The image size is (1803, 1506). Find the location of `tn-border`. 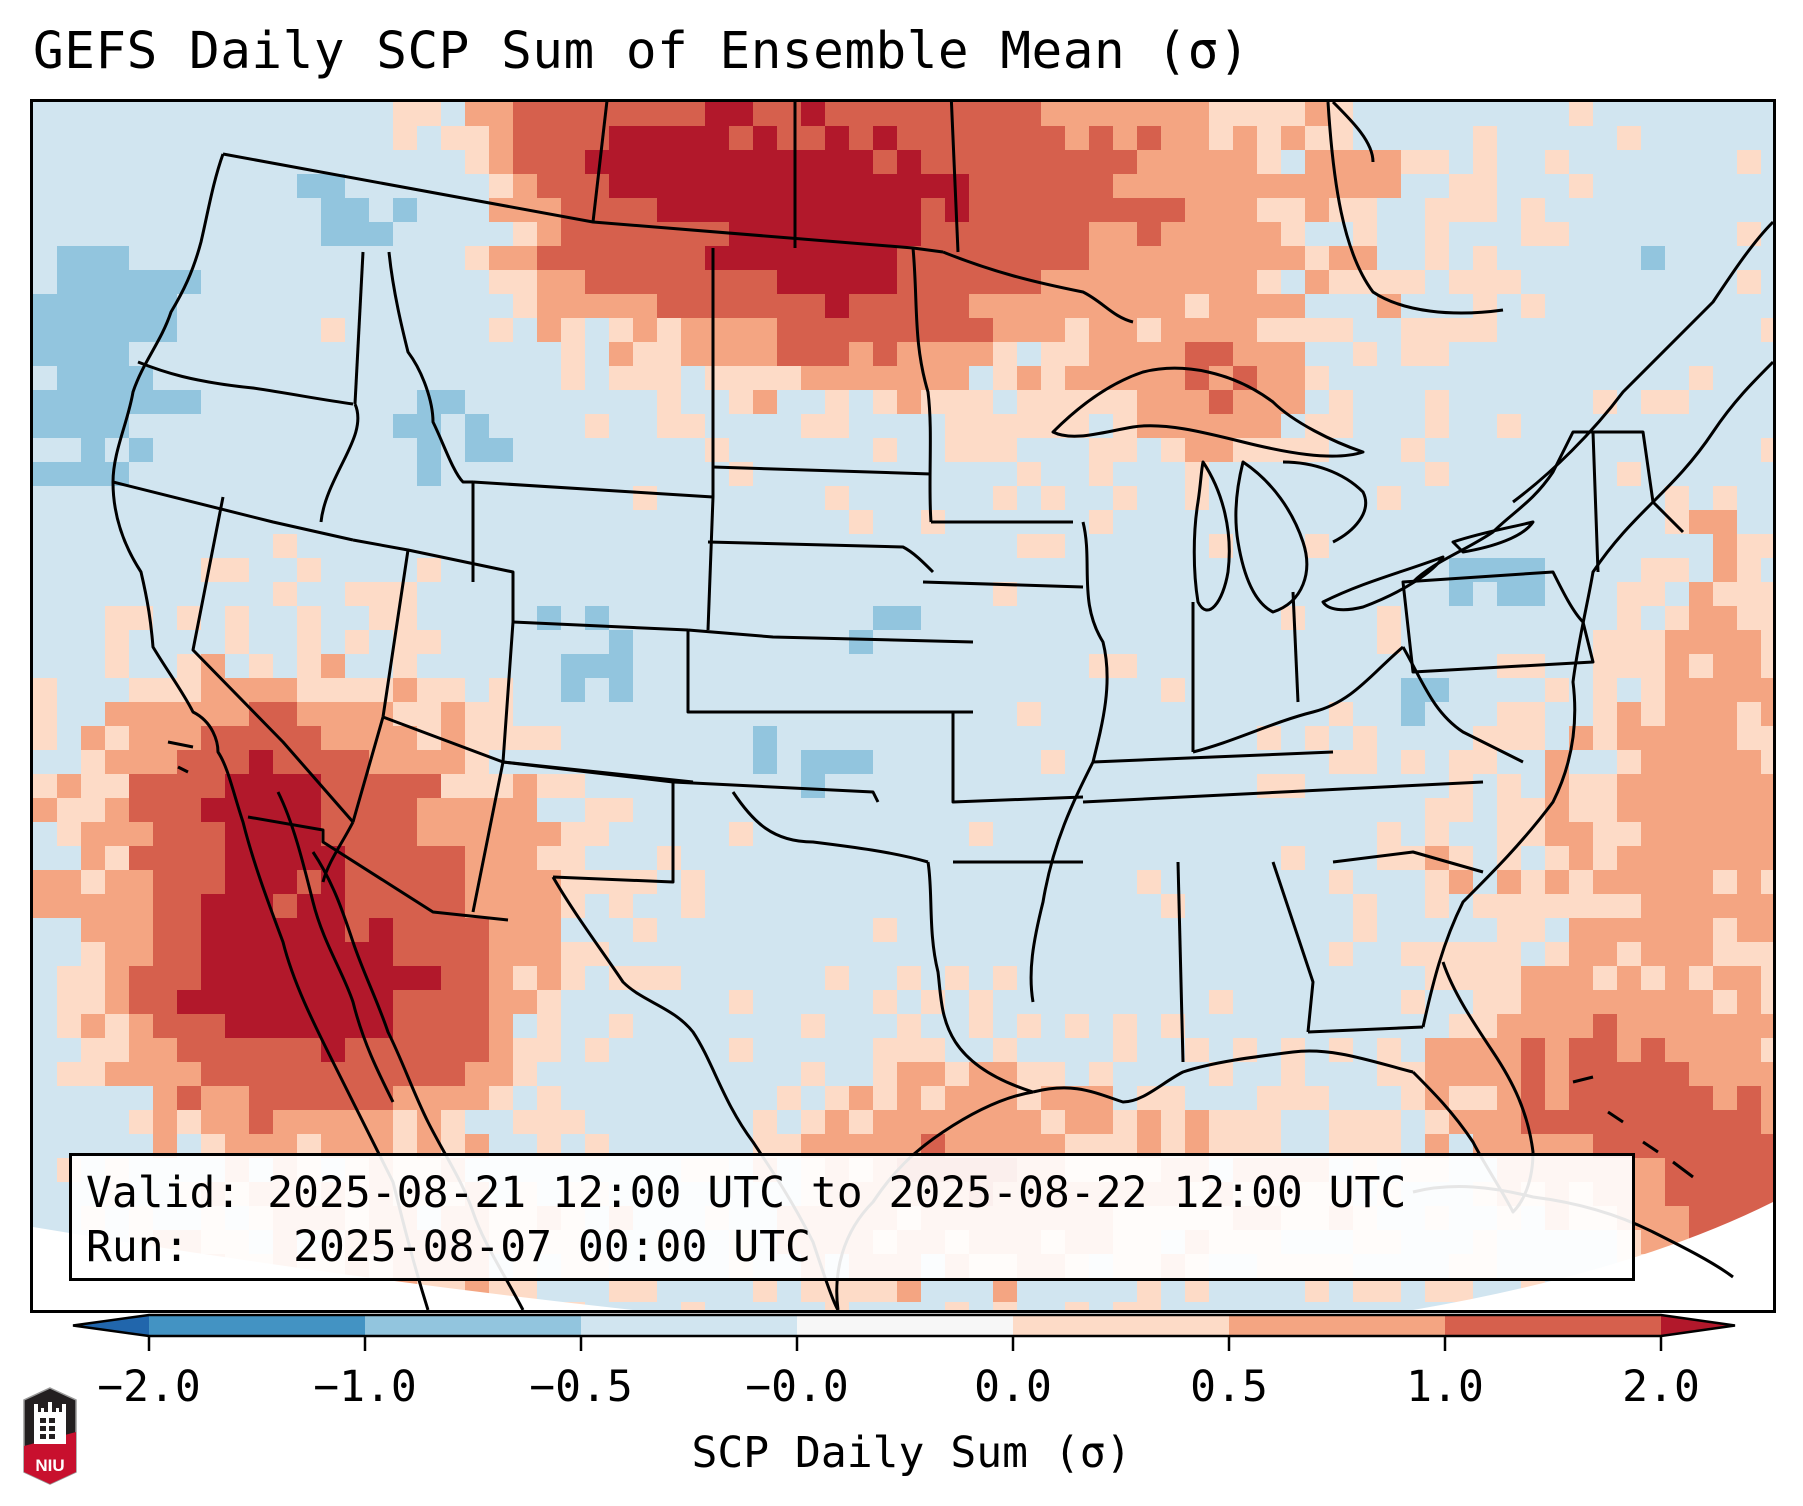

tn-border is located at coordinates (1283, 792).